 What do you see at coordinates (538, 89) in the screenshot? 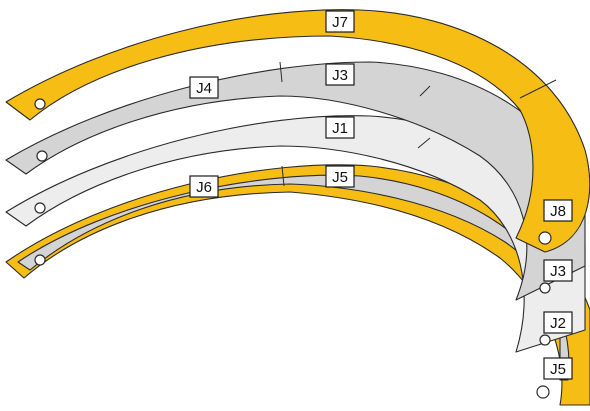
I see `ring-top-seam` at bounding box center [538, 89].